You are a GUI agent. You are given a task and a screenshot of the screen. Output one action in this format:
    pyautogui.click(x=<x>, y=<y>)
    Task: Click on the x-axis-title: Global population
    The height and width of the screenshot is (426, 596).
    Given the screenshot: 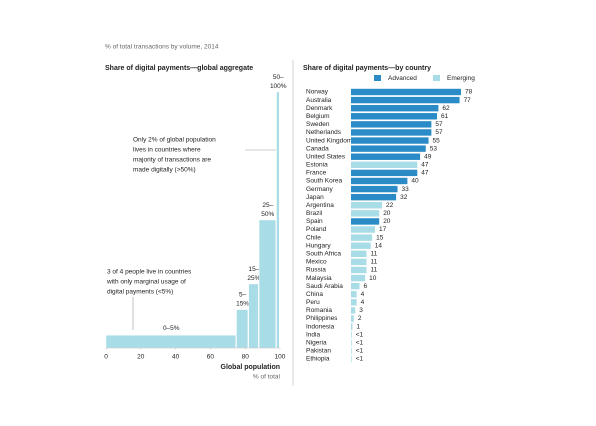 What is the action you would take?
    pyautogui.click(x=251, y=367)
    